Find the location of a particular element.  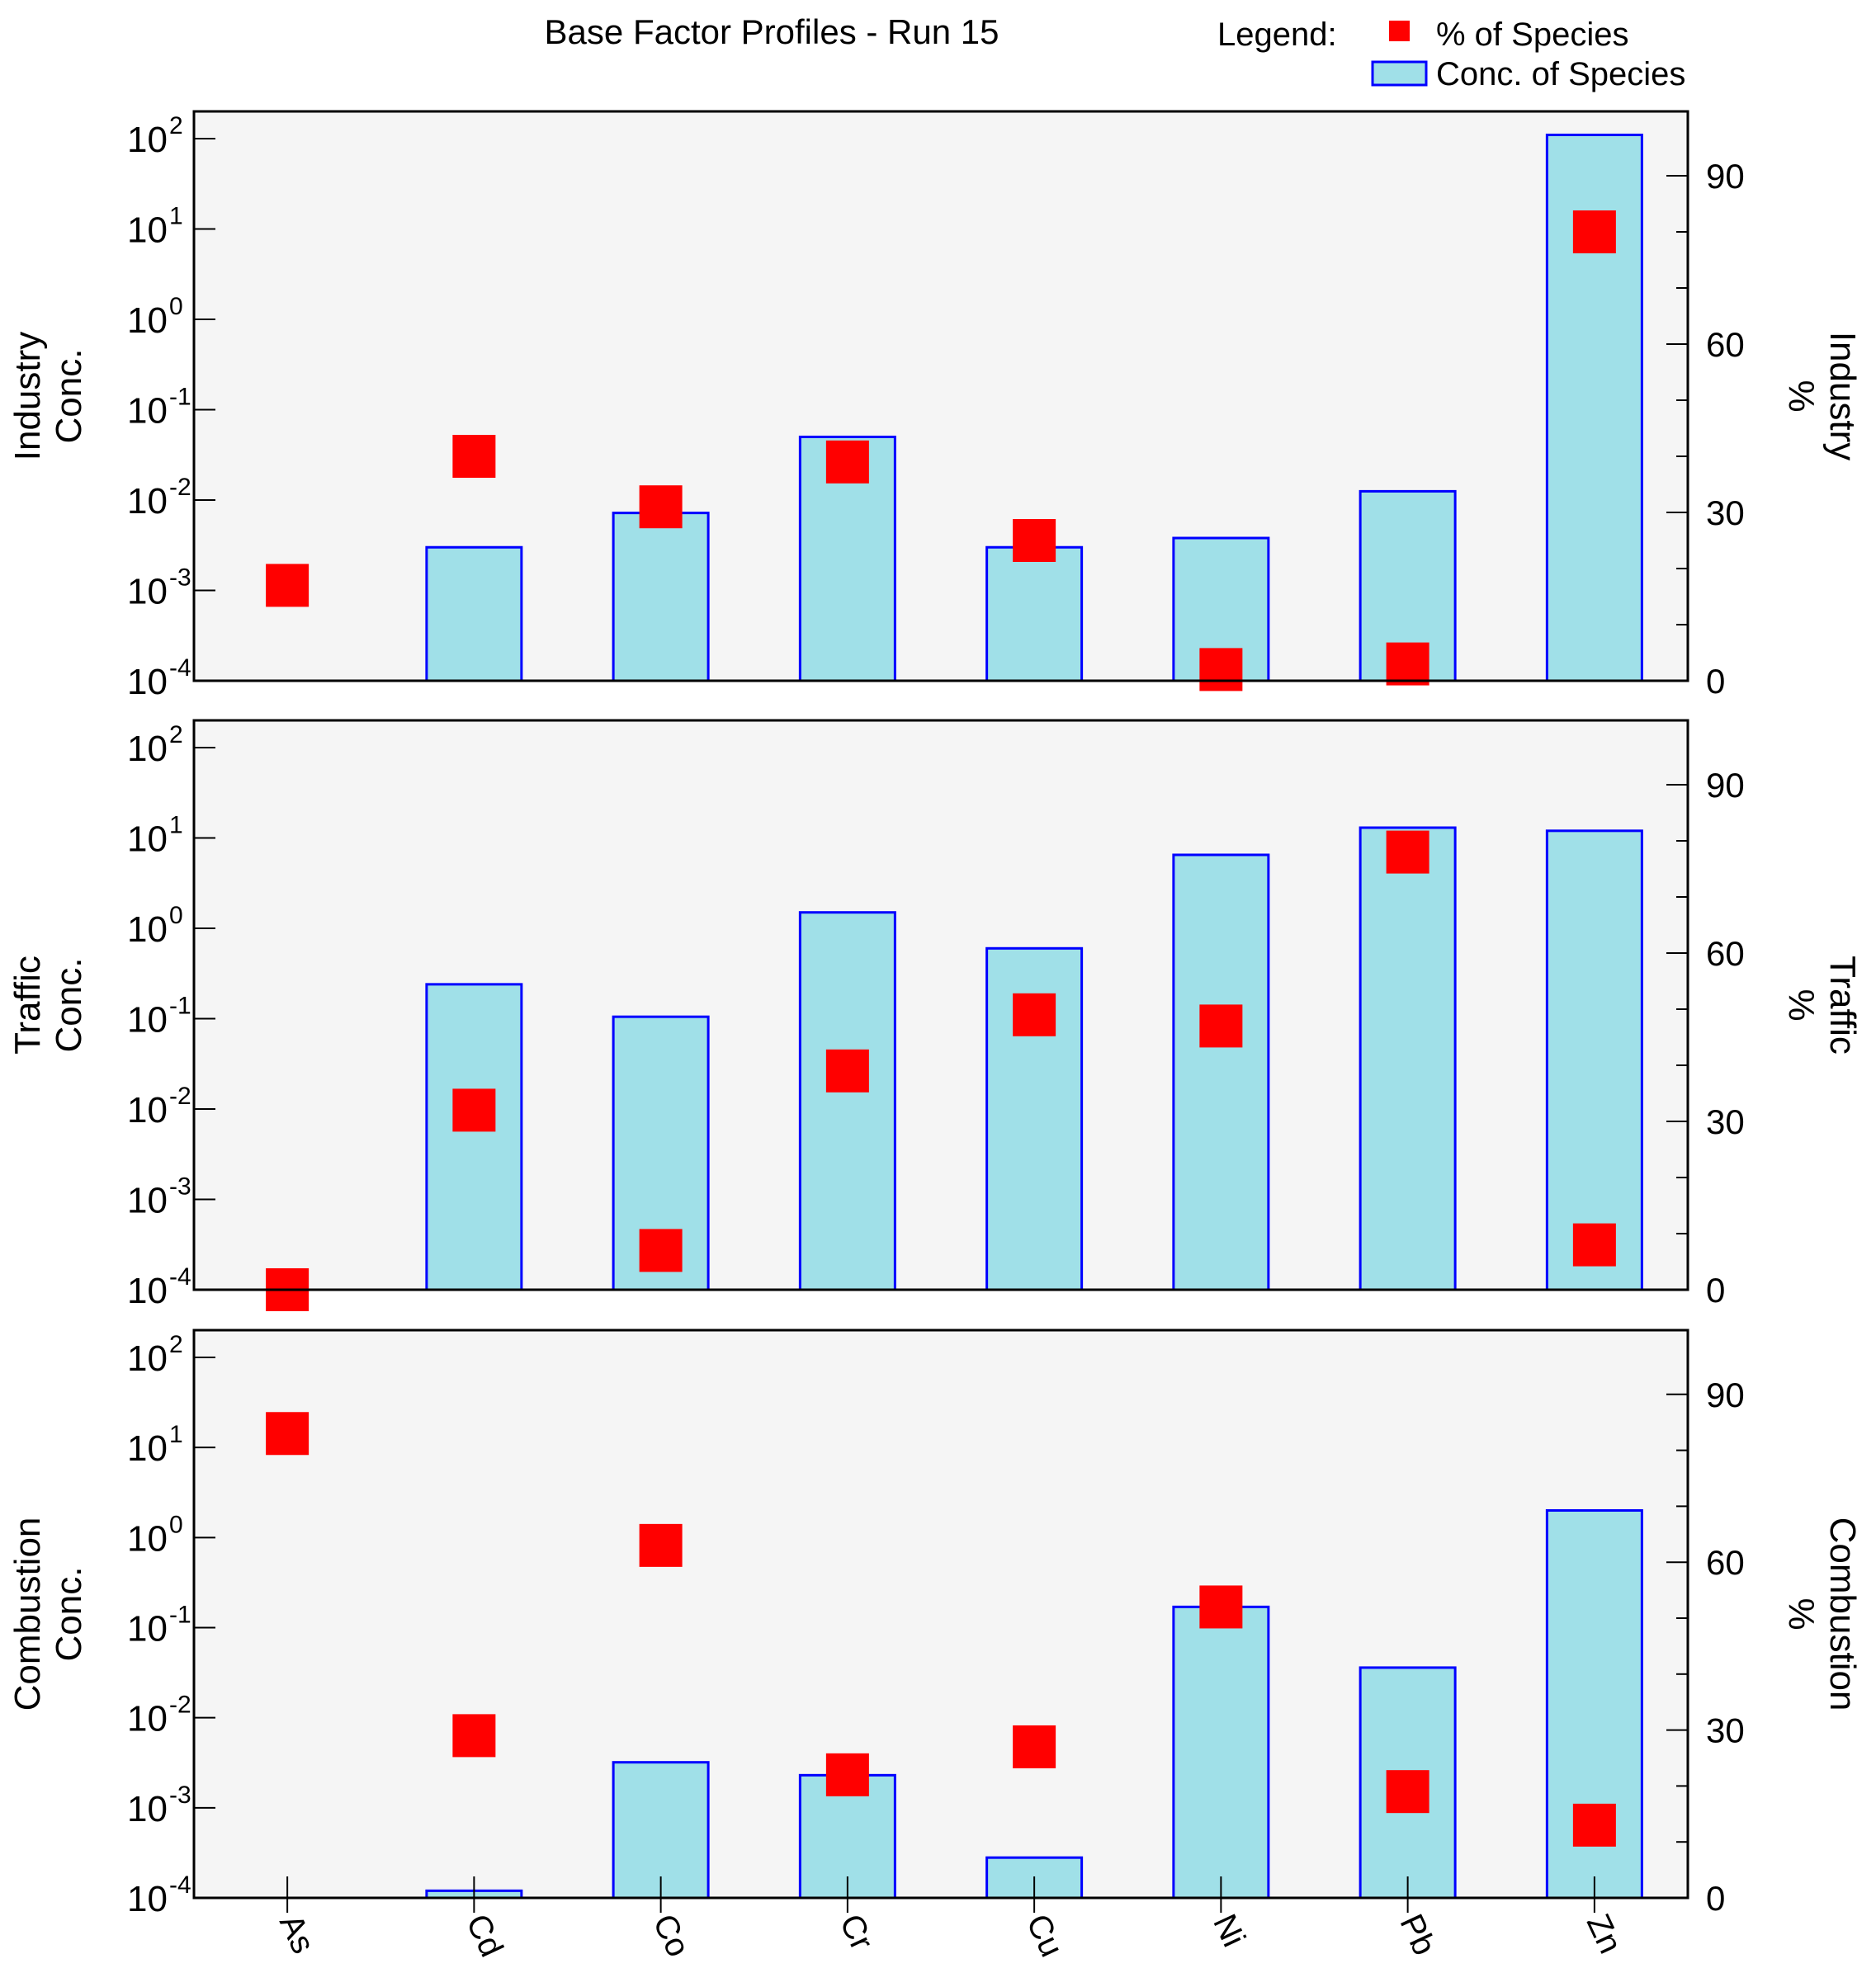

left-axis-label: CombustionConc. is located at coordinates (48, 1614).